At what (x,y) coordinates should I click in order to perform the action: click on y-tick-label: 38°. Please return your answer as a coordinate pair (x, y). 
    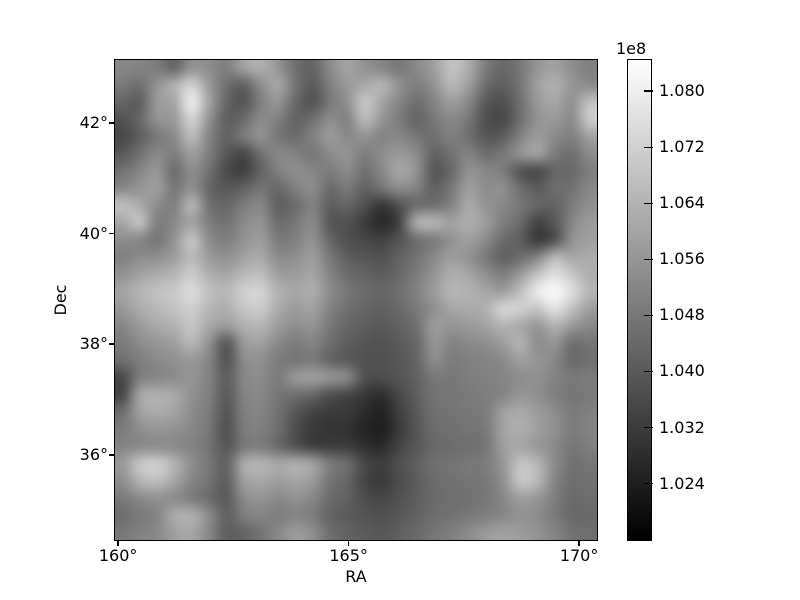
    Looking at the image, I should click on (93, 344).